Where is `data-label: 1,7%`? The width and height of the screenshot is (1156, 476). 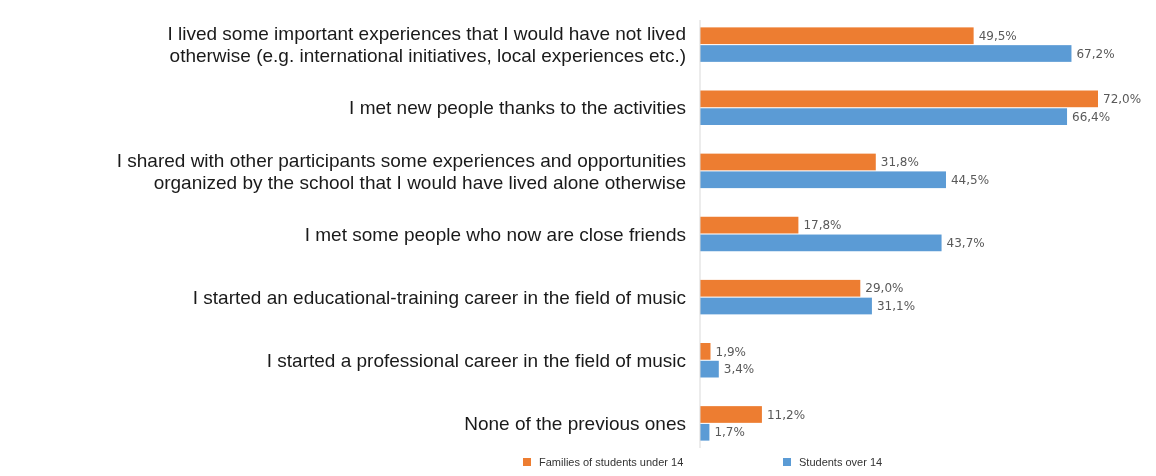 data-label: 1,7% is located at coordinates (729, 432).